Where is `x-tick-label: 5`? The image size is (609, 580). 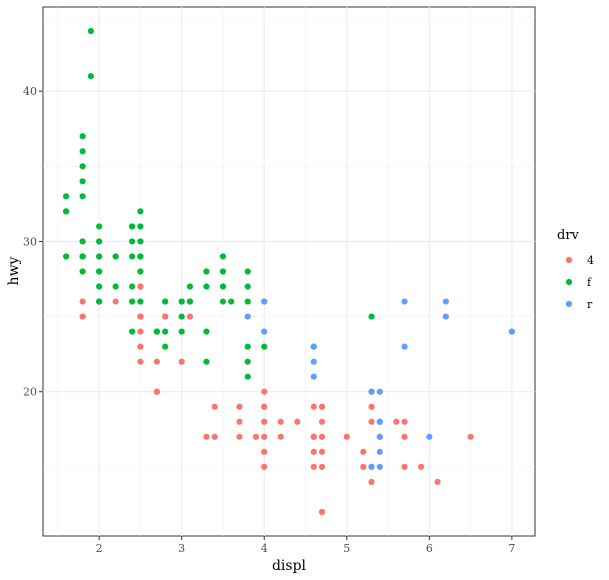
x-tick-label: 5 is located at coordinates (346, 548).